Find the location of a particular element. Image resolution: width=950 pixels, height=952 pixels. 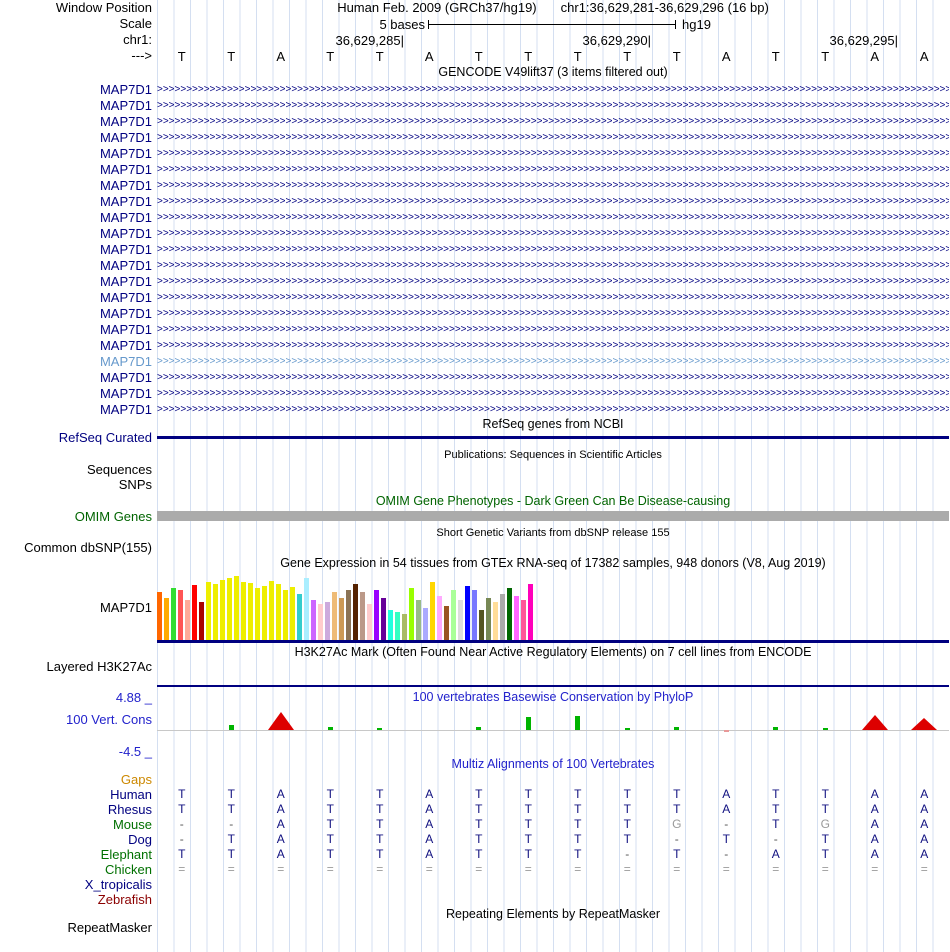

h3k27ac-track-label: Layered H3K27Ac is located at coordinates (99, 666).